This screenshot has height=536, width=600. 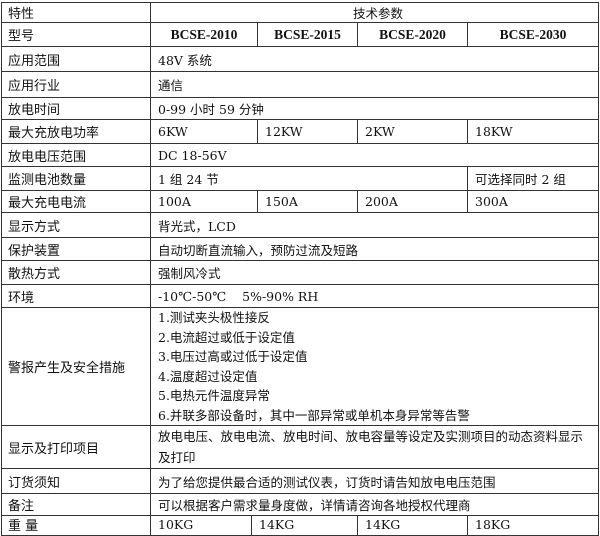 I want to click on row-value: DC 18-56V, so click(x=374, y=155).